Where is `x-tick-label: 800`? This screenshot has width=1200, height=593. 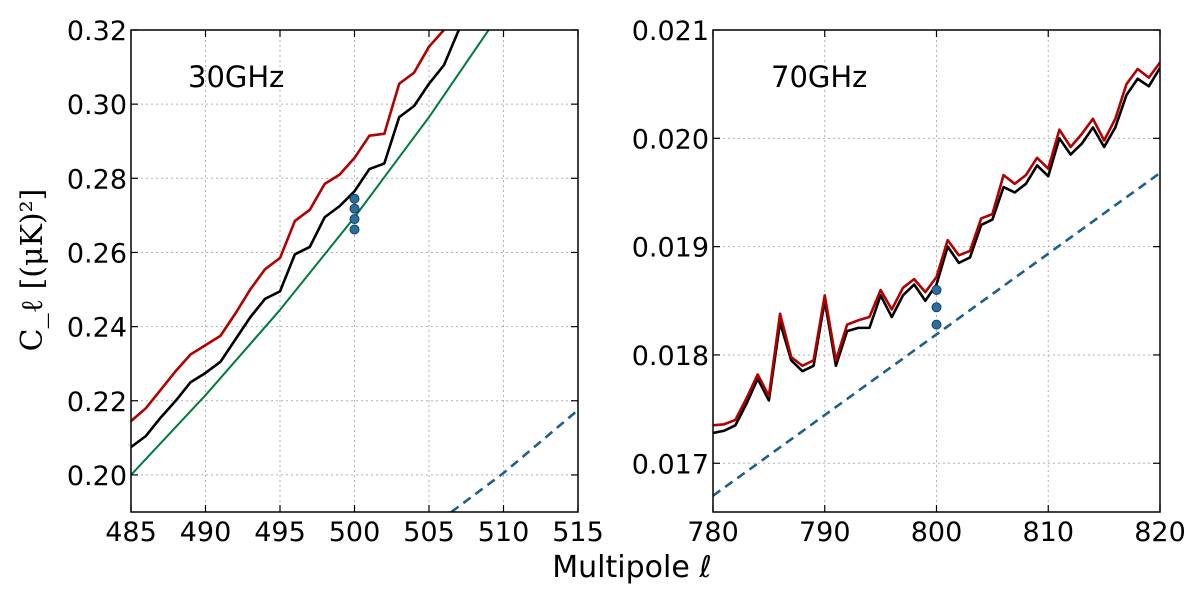 x-tick-label: 800 is located at coordinates (937, 532).